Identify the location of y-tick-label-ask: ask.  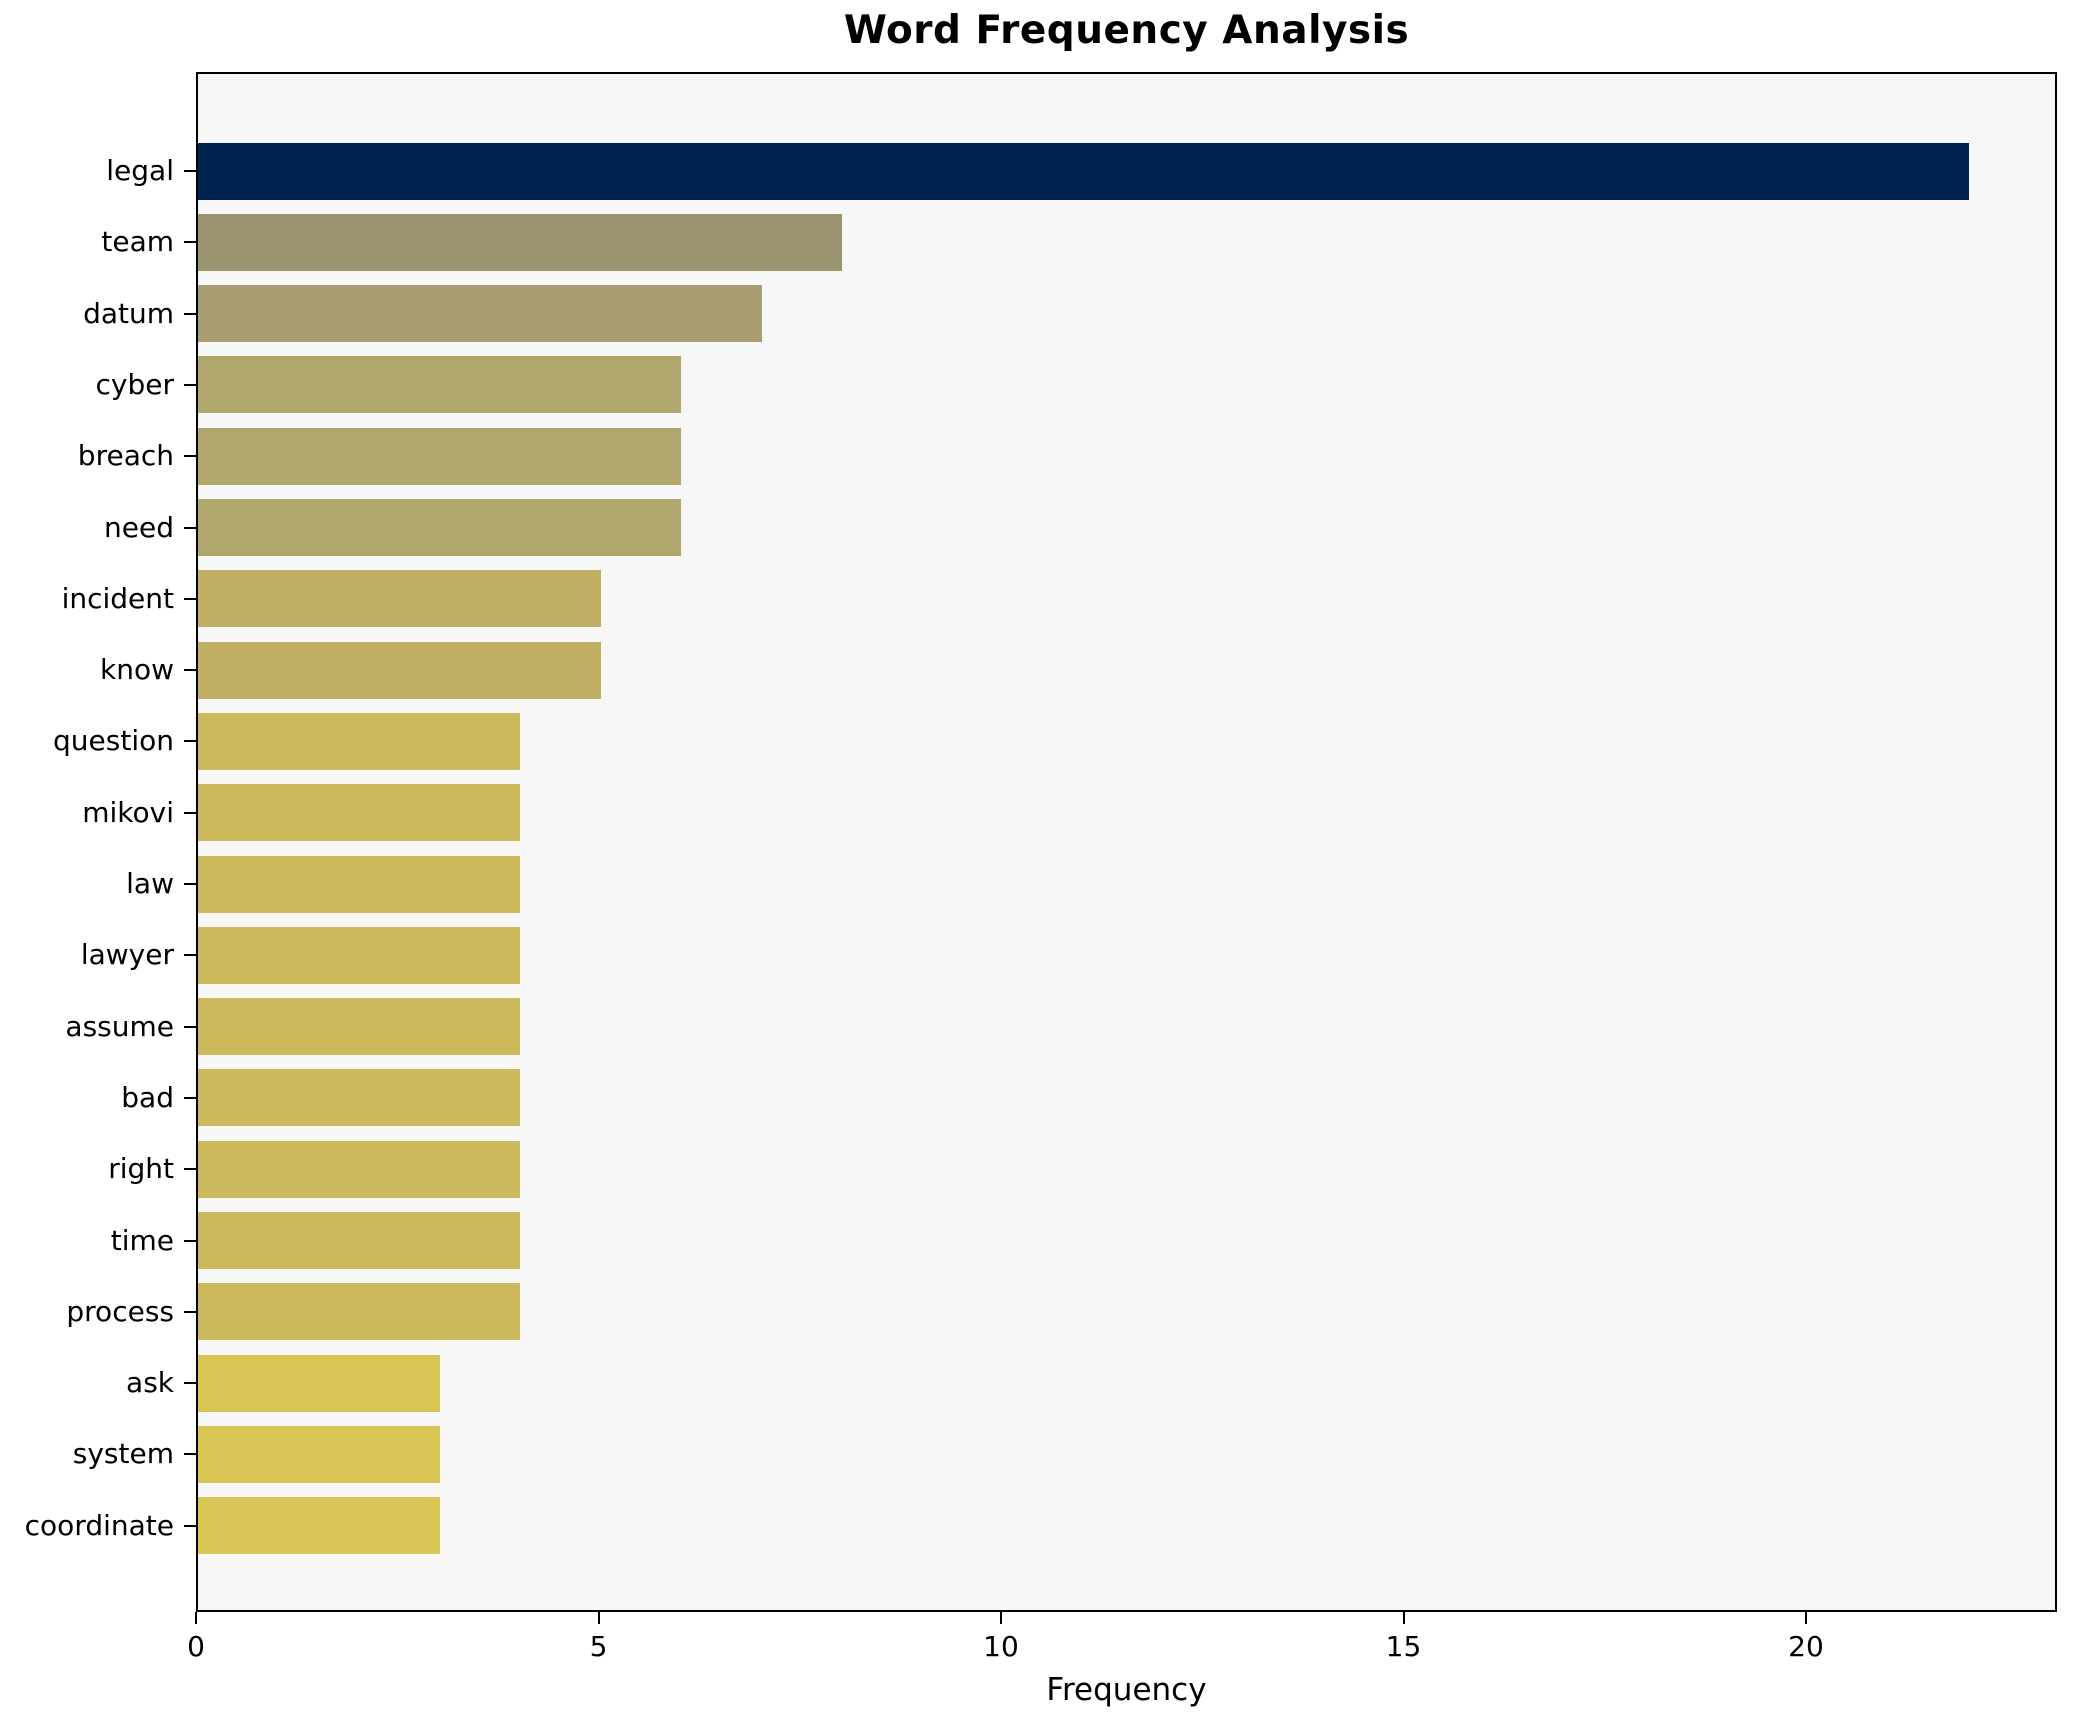
(150, 1382).